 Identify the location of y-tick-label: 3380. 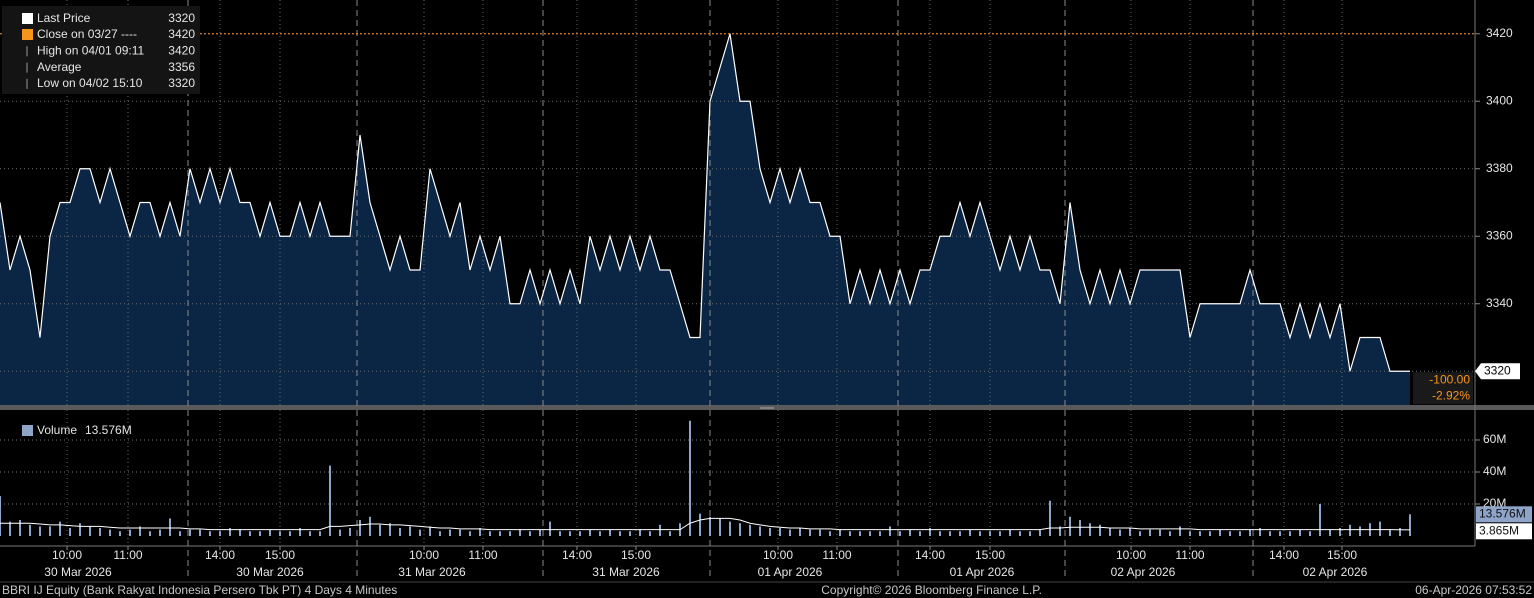
(1499, 168).